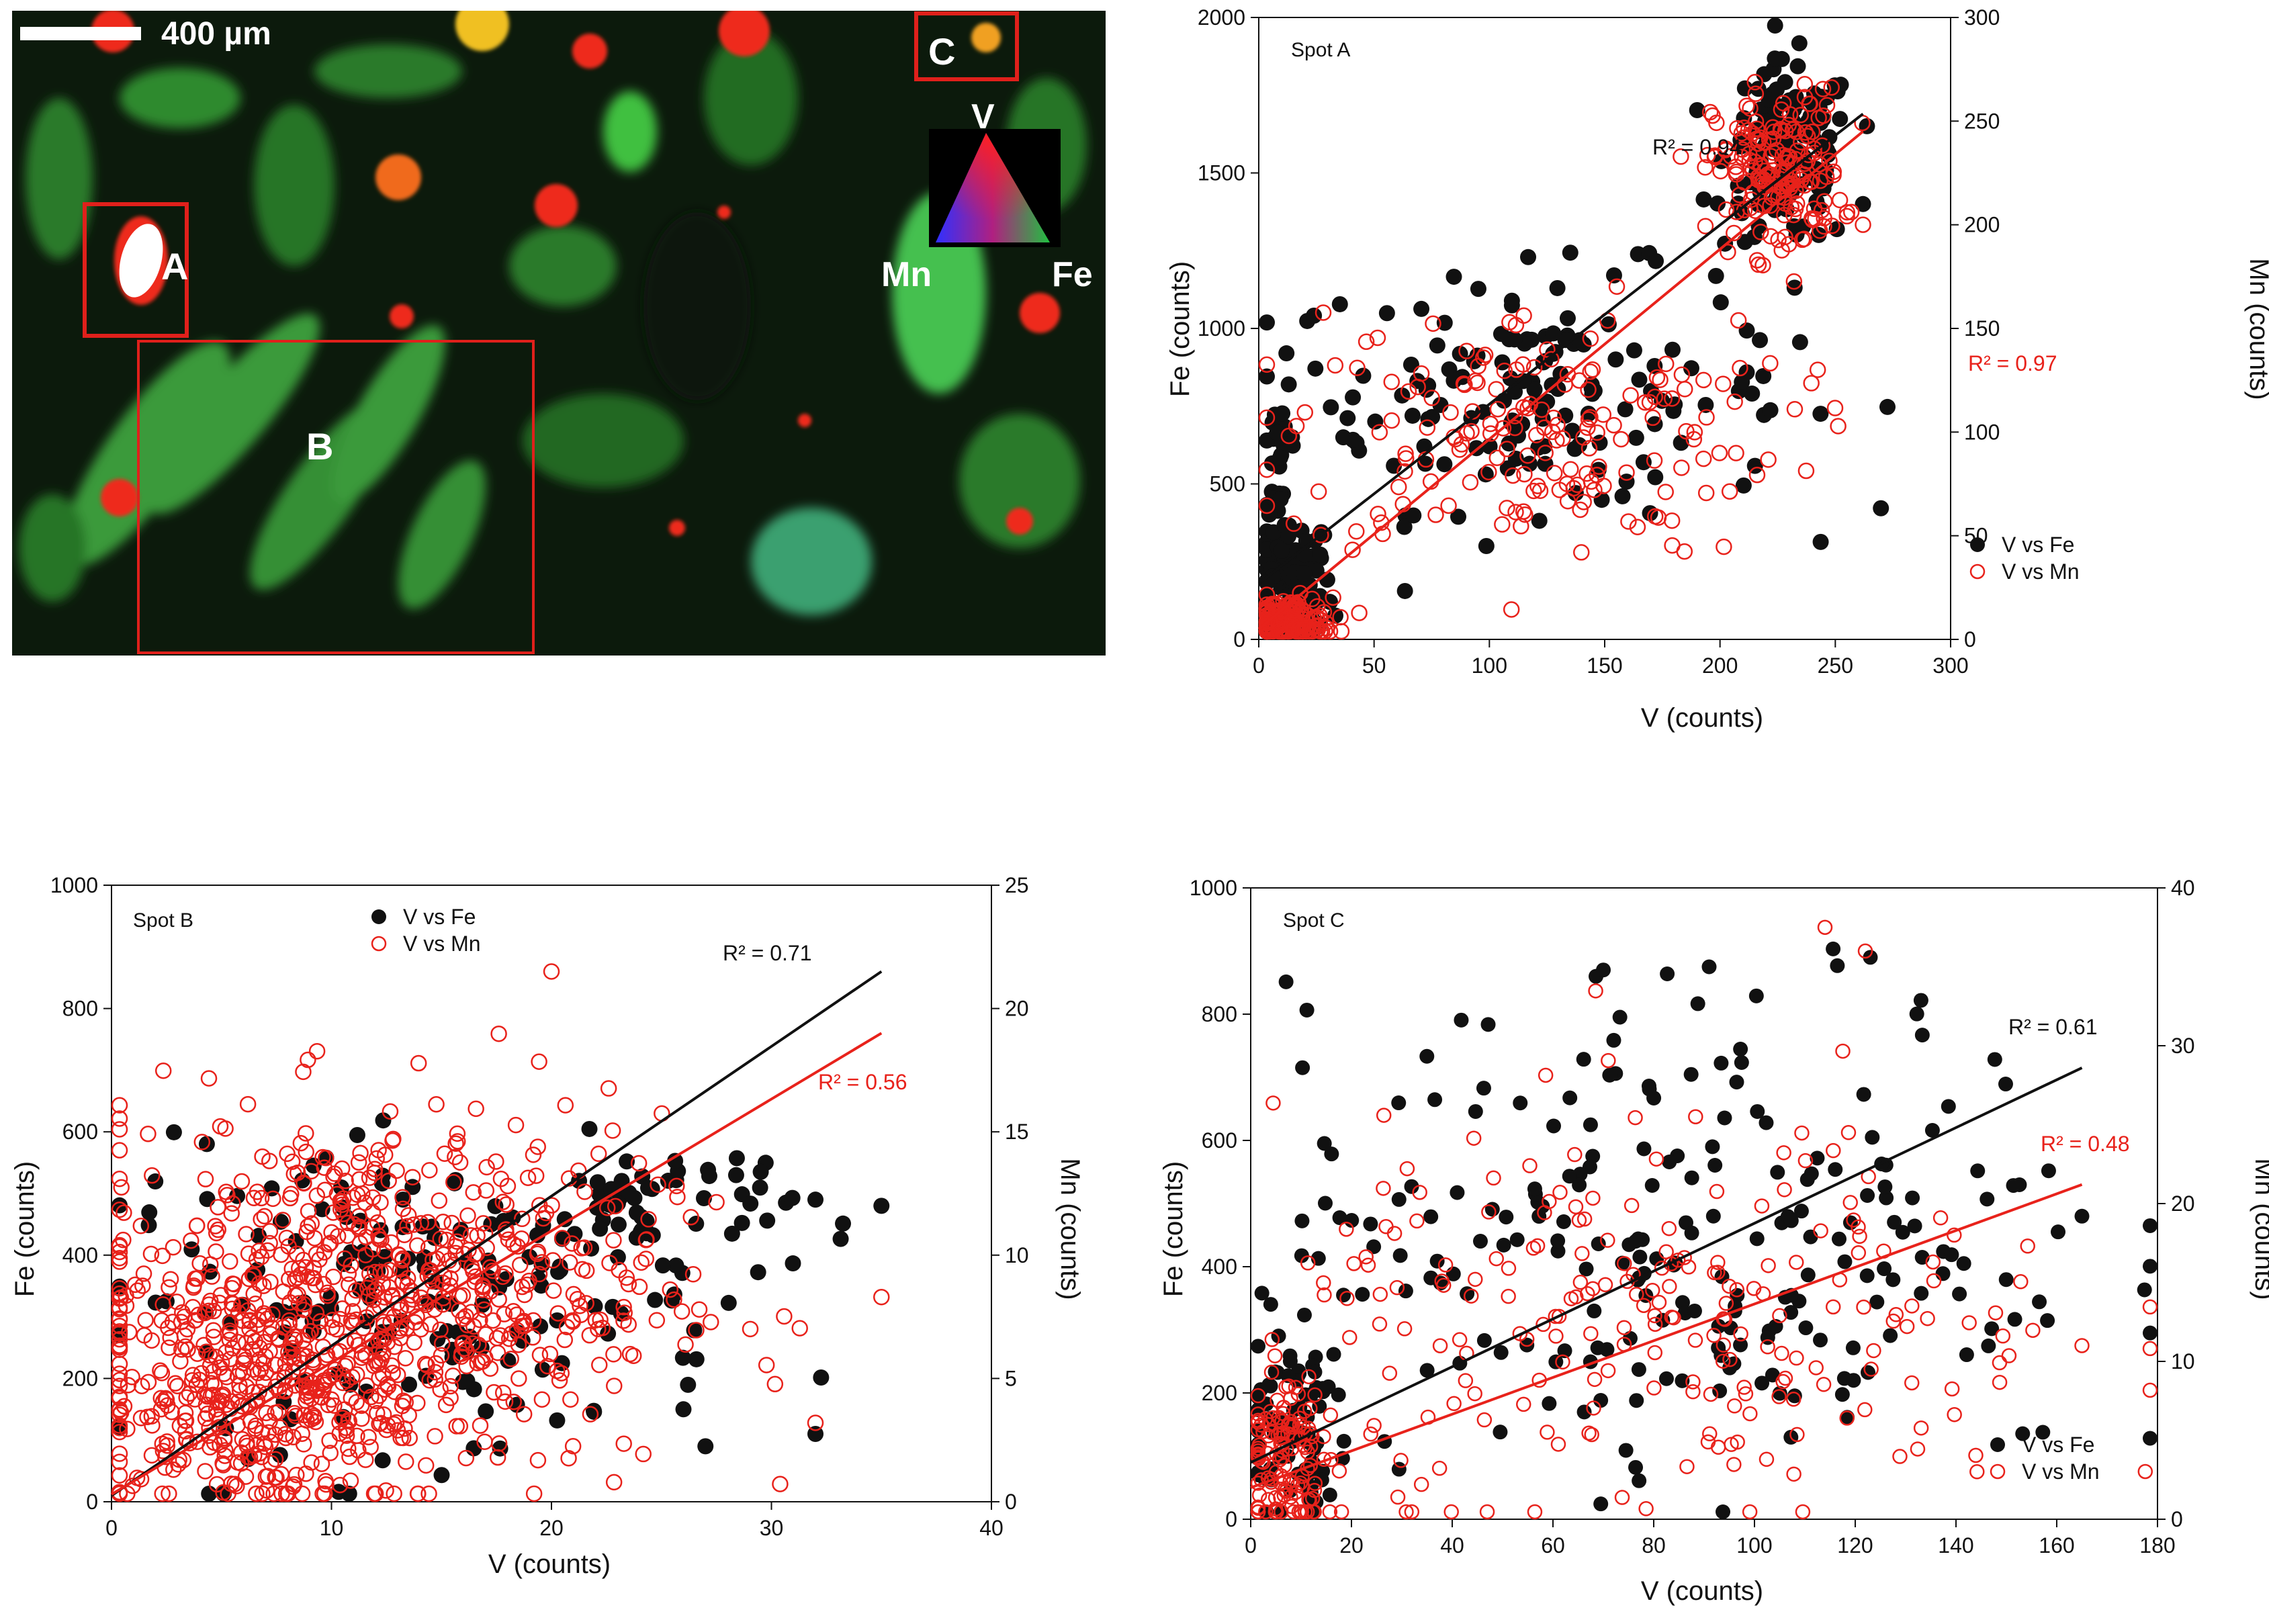 This screenshot has height=1624, width=2269. I want to click on spot-a-box, so click(136, 270).